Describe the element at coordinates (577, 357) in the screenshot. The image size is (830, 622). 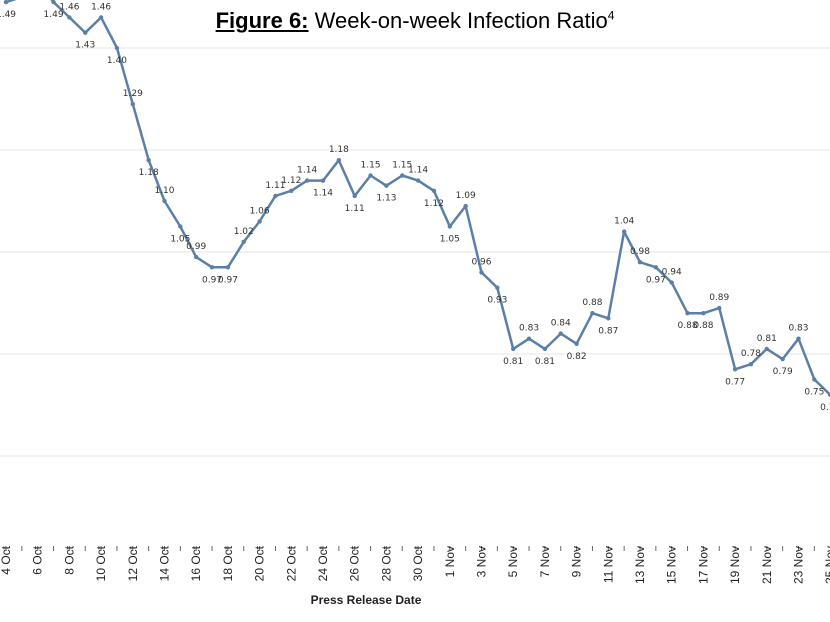
I see `data-label: 0.82` at that location.